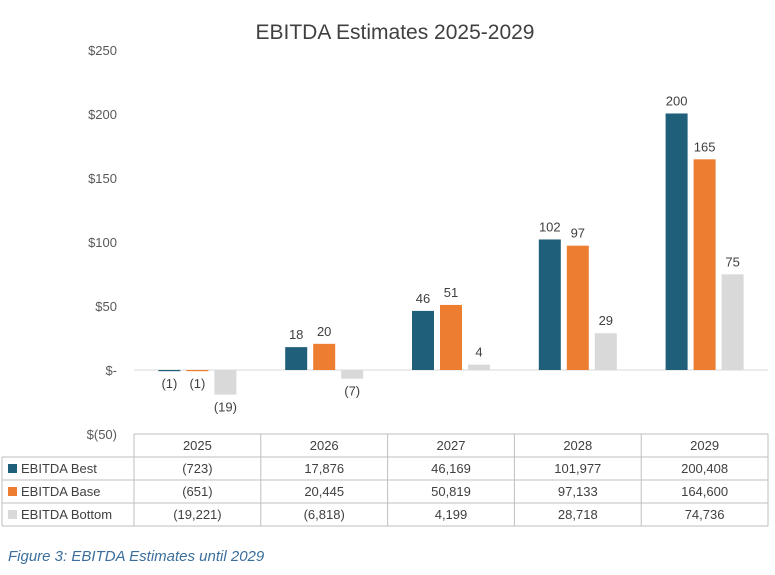 The height and width of the screenshot is (575, 775). Describe the element at coordinates (677, 100) in the screenshot. I see `data-label: 200` at that location.